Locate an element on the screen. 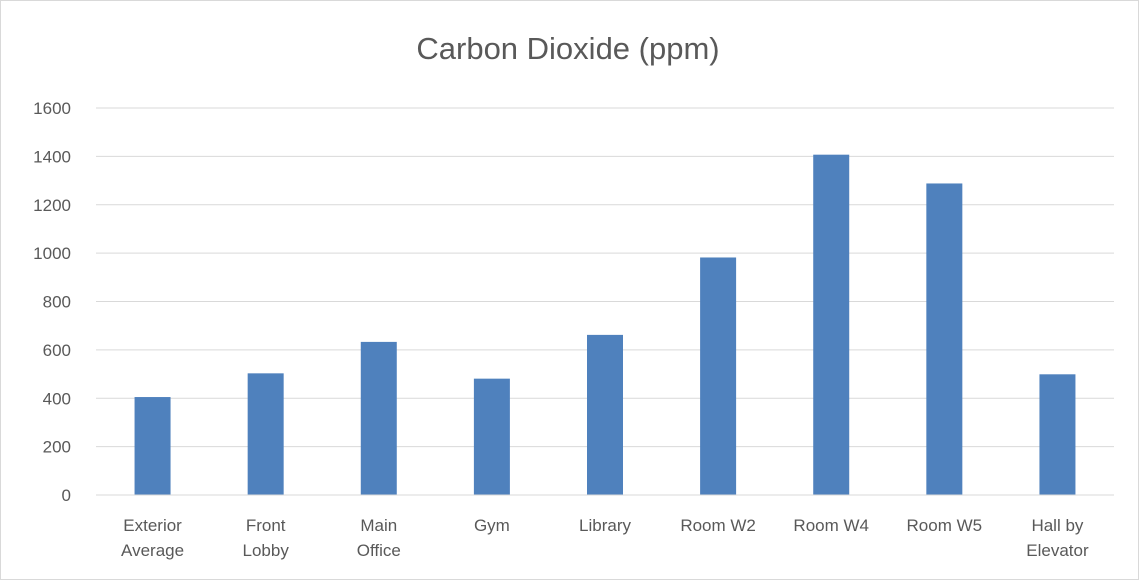 Image resolution: width=1139 pixels, height=581 pixels. y-tick-label: 200 is located at coordinates (57, 447).